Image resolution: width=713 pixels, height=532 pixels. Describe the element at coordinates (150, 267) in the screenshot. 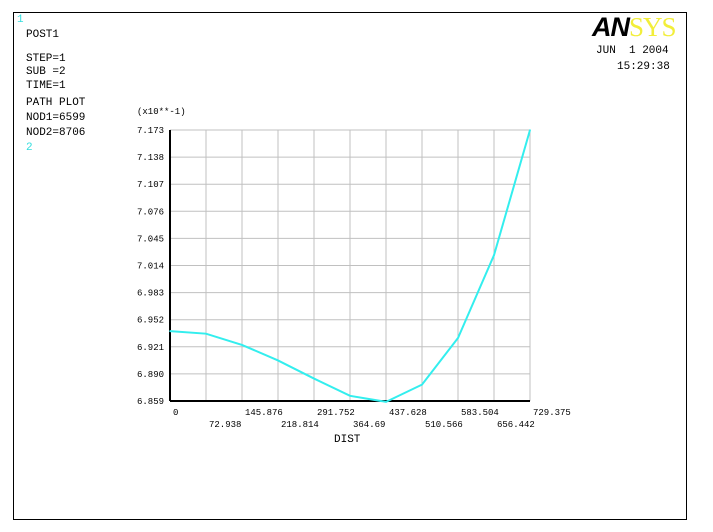

I see `y-tick-label: 7.014` at that location.